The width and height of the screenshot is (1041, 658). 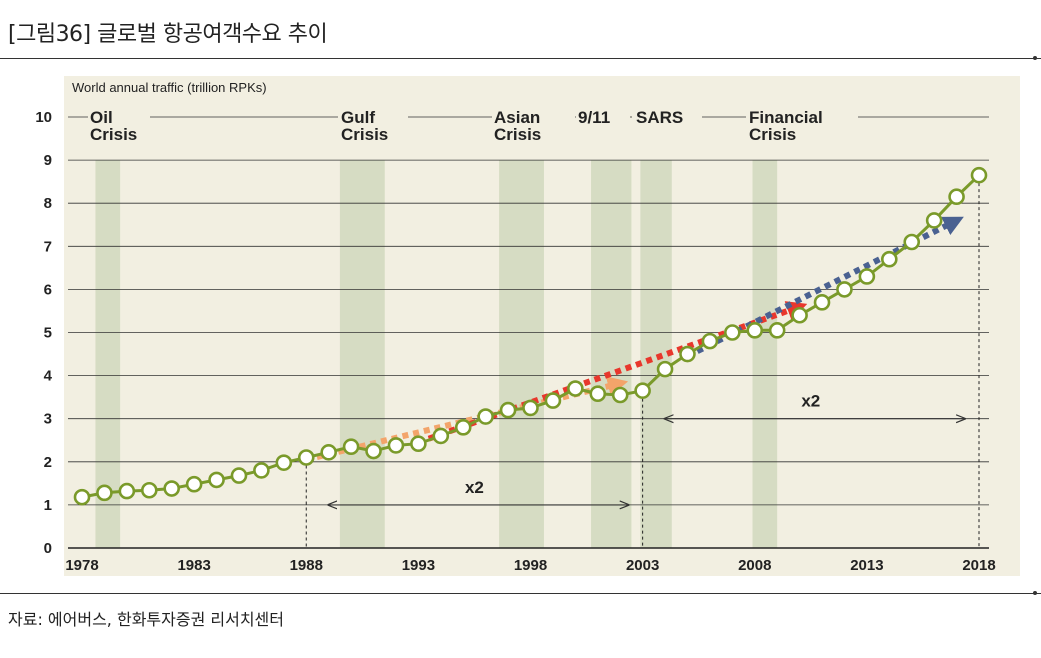 What do you see at coordinates (530, 565) in the screenshot?
I see `x-tick-label: 1998` at bounding box center [530, 565].